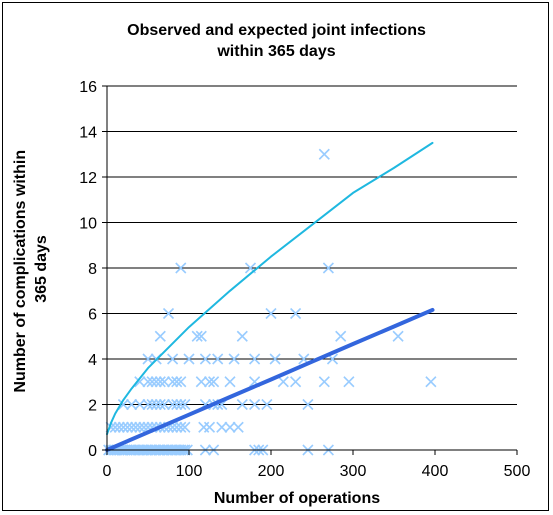 Image resolution: width=553 pixels, height=515 pixels. Describe the element at coordinates (31, 268) in the screenshot. I see `y-axis-title: Number of complications within 365 days` at that location.